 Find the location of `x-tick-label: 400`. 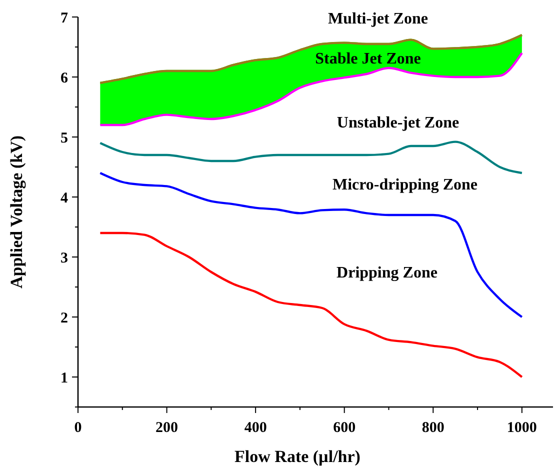

x-tick-label: 400 is located at coordinates (255, 428).